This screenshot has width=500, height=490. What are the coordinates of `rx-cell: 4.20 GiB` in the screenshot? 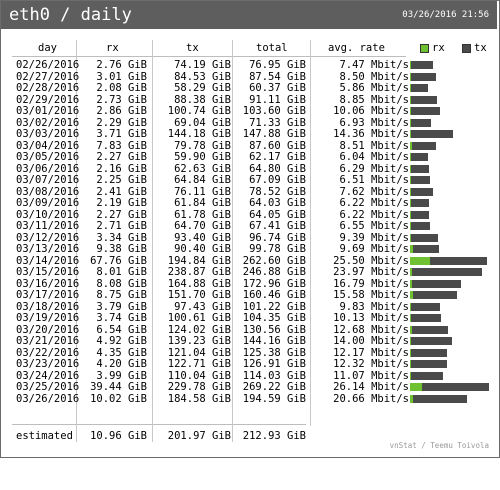 It's located at (121, 364).